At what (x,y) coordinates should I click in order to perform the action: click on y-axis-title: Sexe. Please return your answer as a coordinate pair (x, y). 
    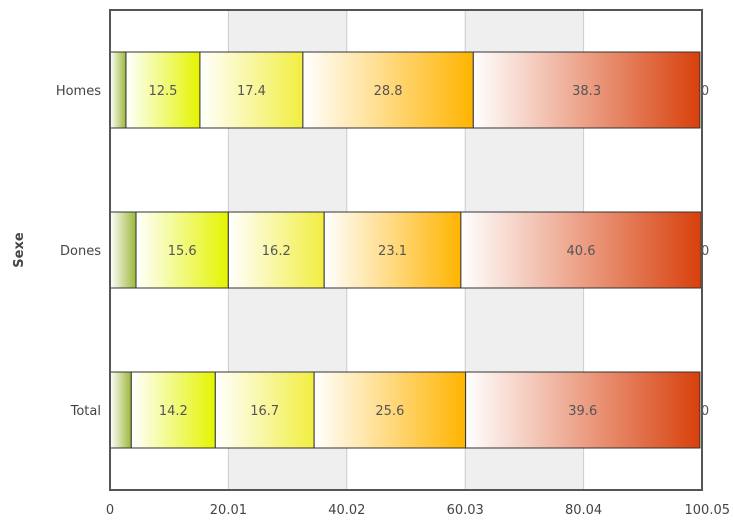
    Looking at the image, I should click on (19, 250).